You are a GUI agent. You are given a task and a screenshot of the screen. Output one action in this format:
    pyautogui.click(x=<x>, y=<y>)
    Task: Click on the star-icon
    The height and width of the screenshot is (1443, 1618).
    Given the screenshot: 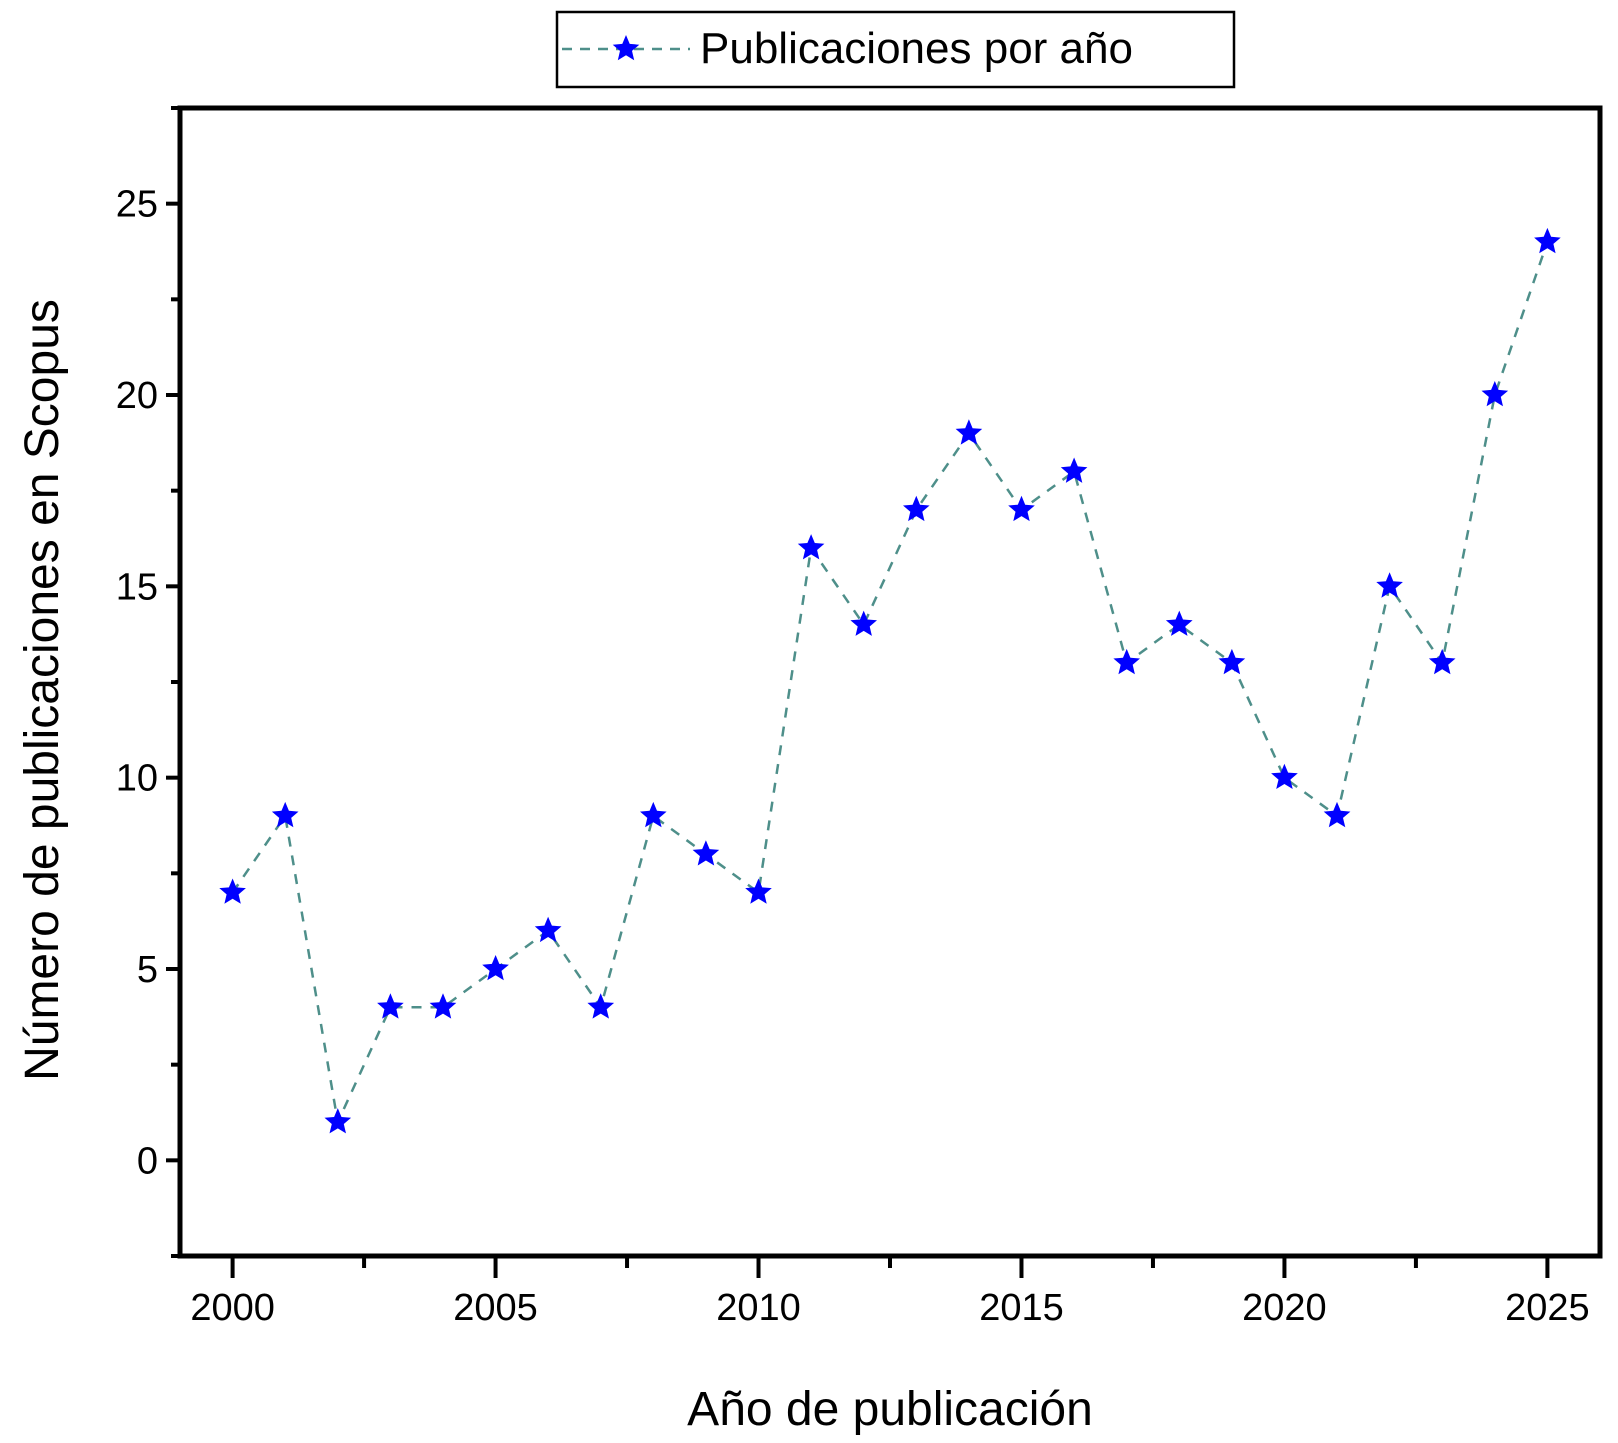 What is the action you would take?
    pyautogui.click(x=626, y=48)
    